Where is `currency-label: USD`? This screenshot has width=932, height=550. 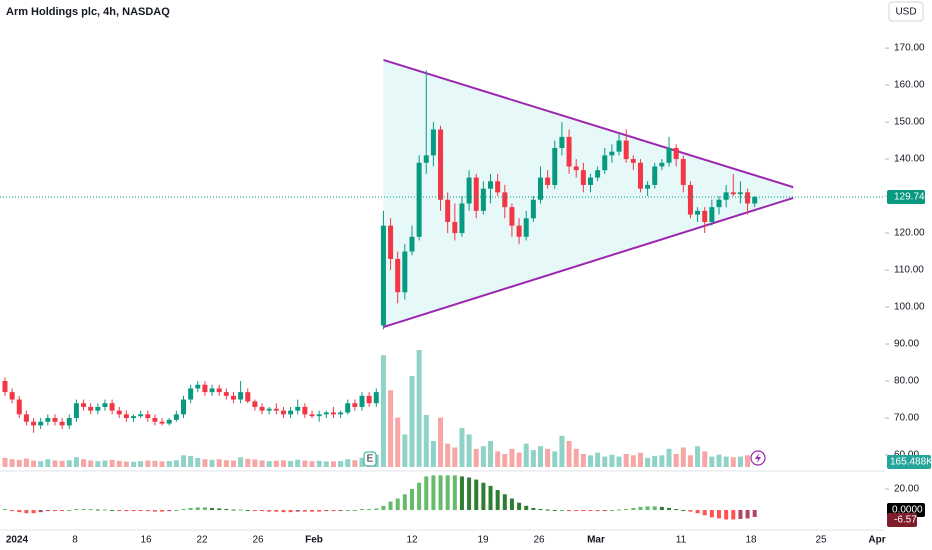 currency-label: USD is located at coordinates (905, 12).